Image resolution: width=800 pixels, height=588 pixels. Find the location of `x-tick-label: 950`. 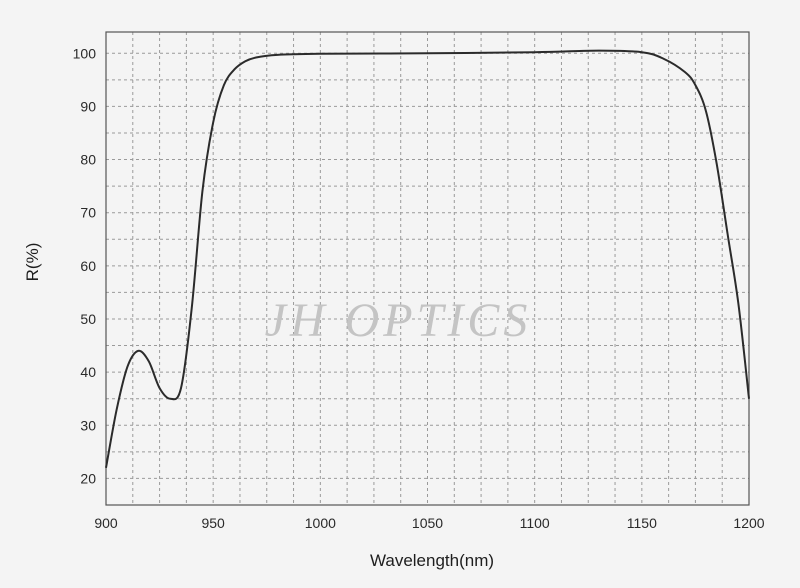

x-tick-label: 950 is located at coordinates (213, 523).